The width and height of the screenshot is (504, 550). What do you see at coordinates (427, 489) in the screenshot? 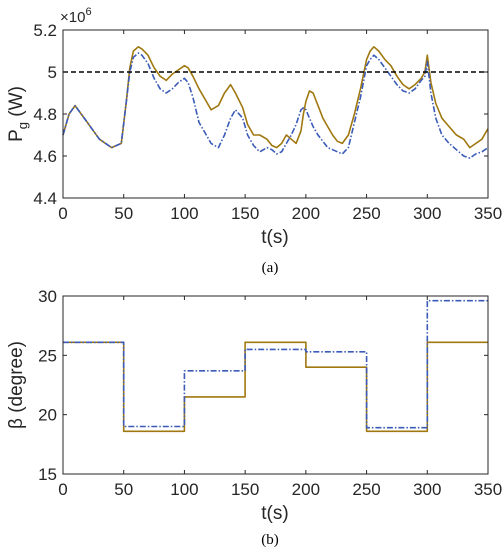
I see `panel-b-x-tick-label: 300` at bounding box center [427, 489].